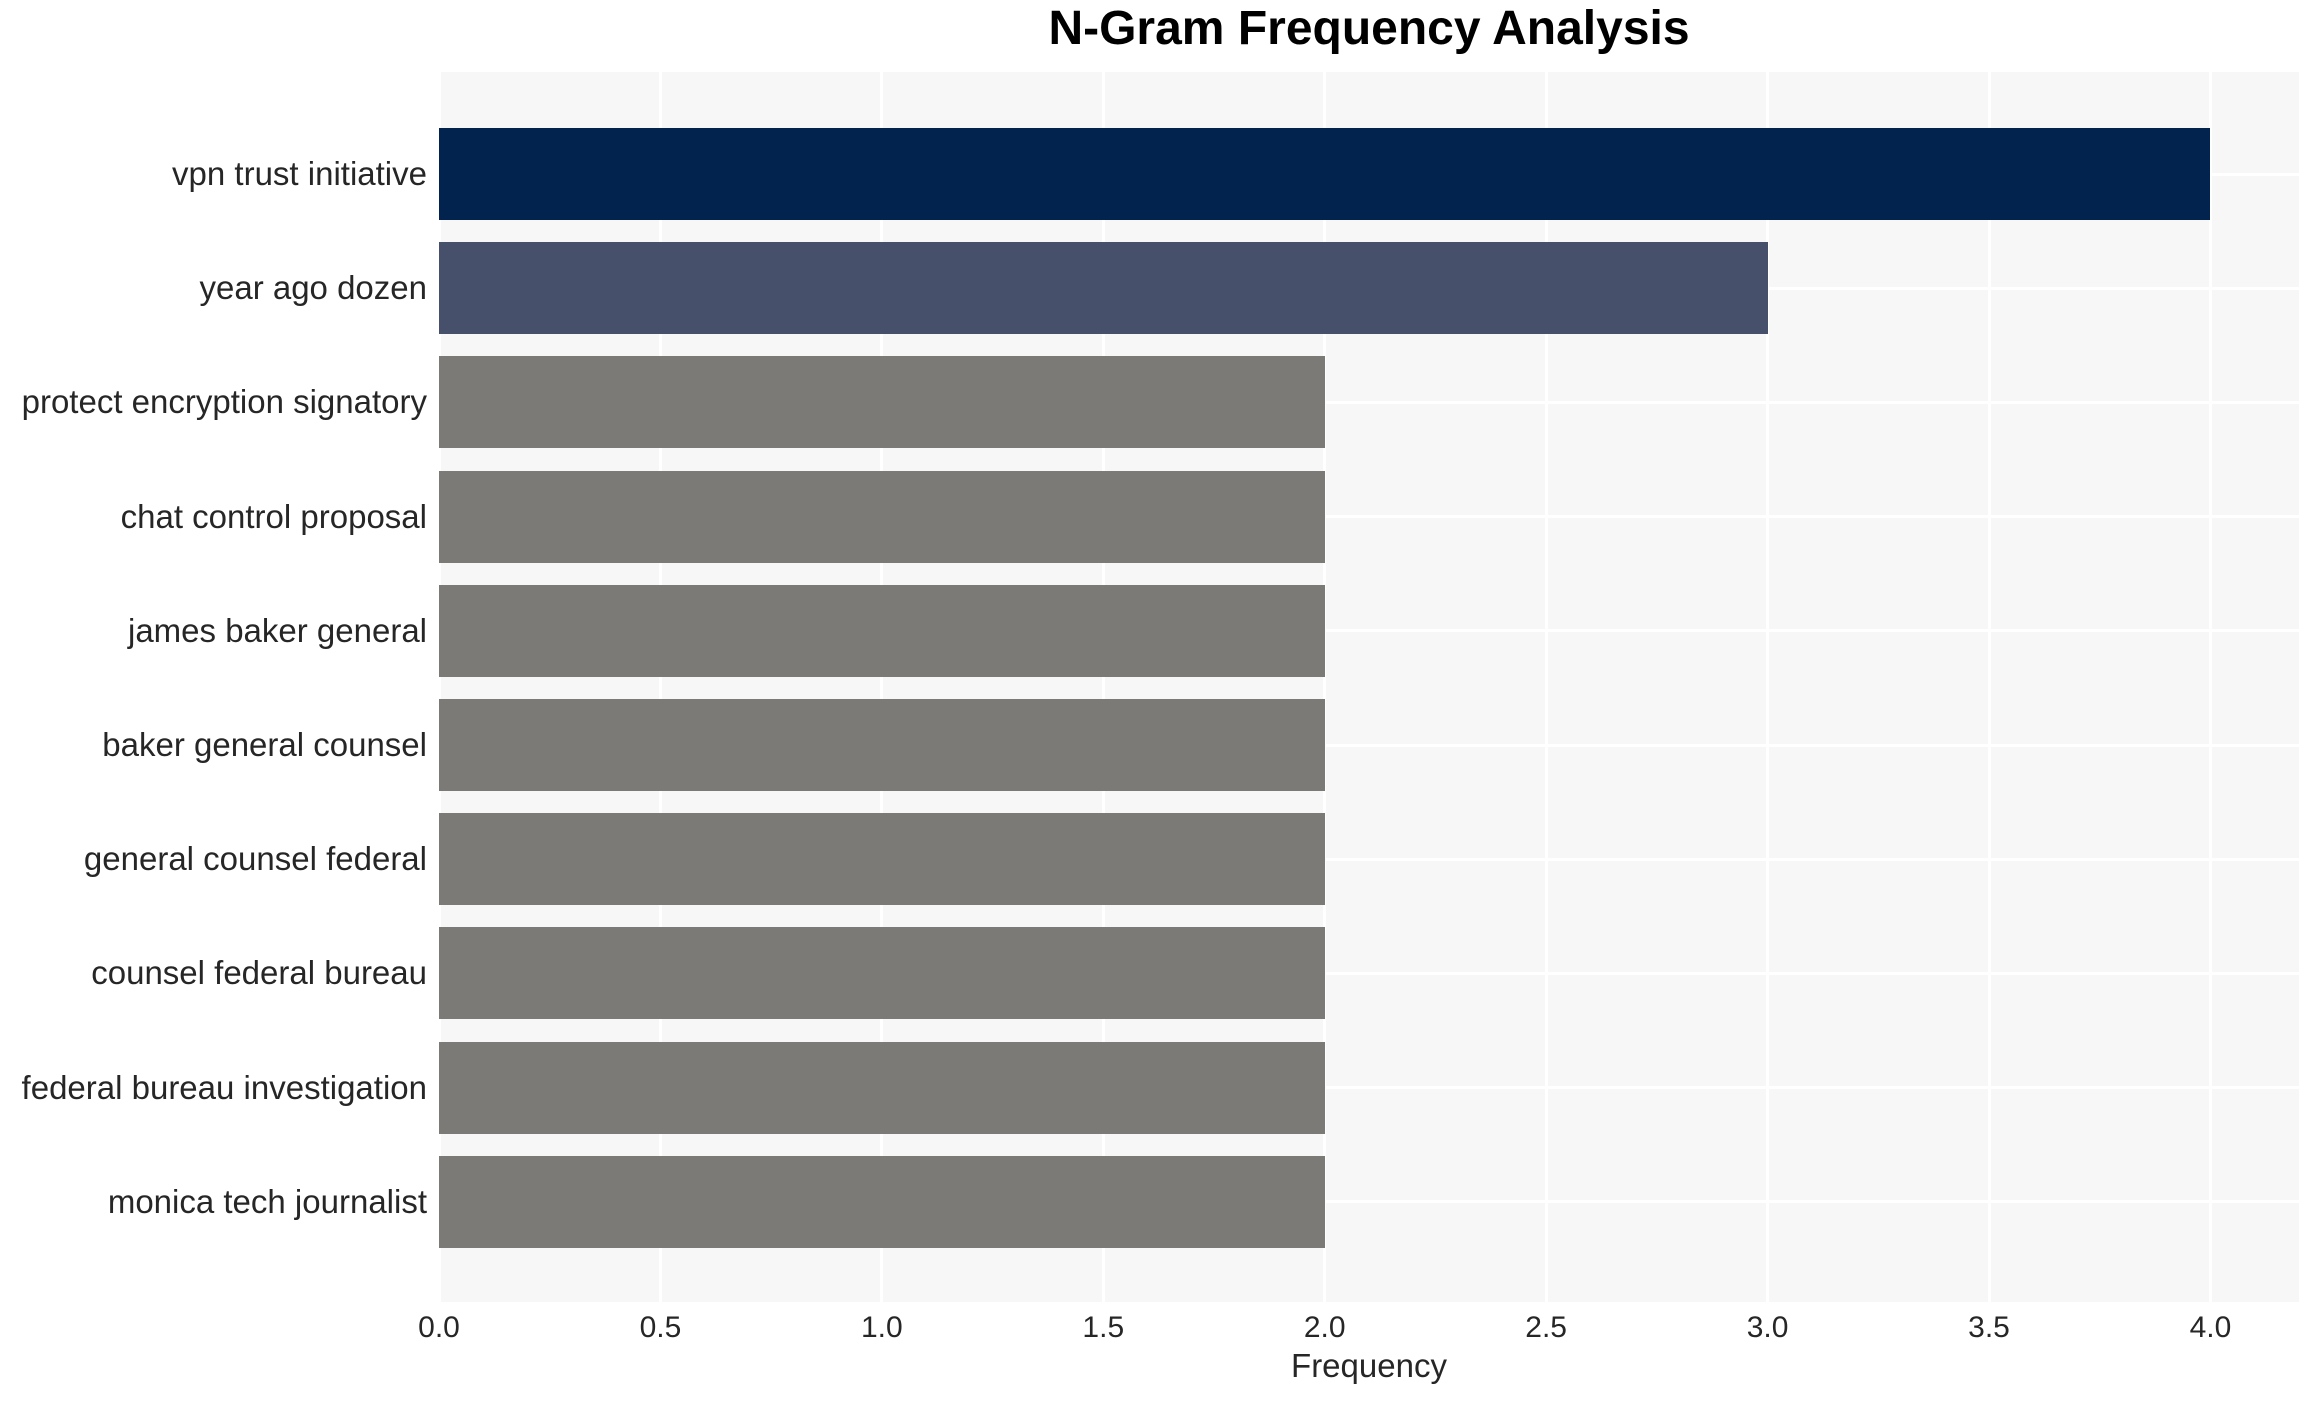 Image resolution: width=2319 pixels, height=1402 pixels. Describe the element at coordinates (277, 630) in the screenshot. I see `y-tick-label: james baker general` at that location.